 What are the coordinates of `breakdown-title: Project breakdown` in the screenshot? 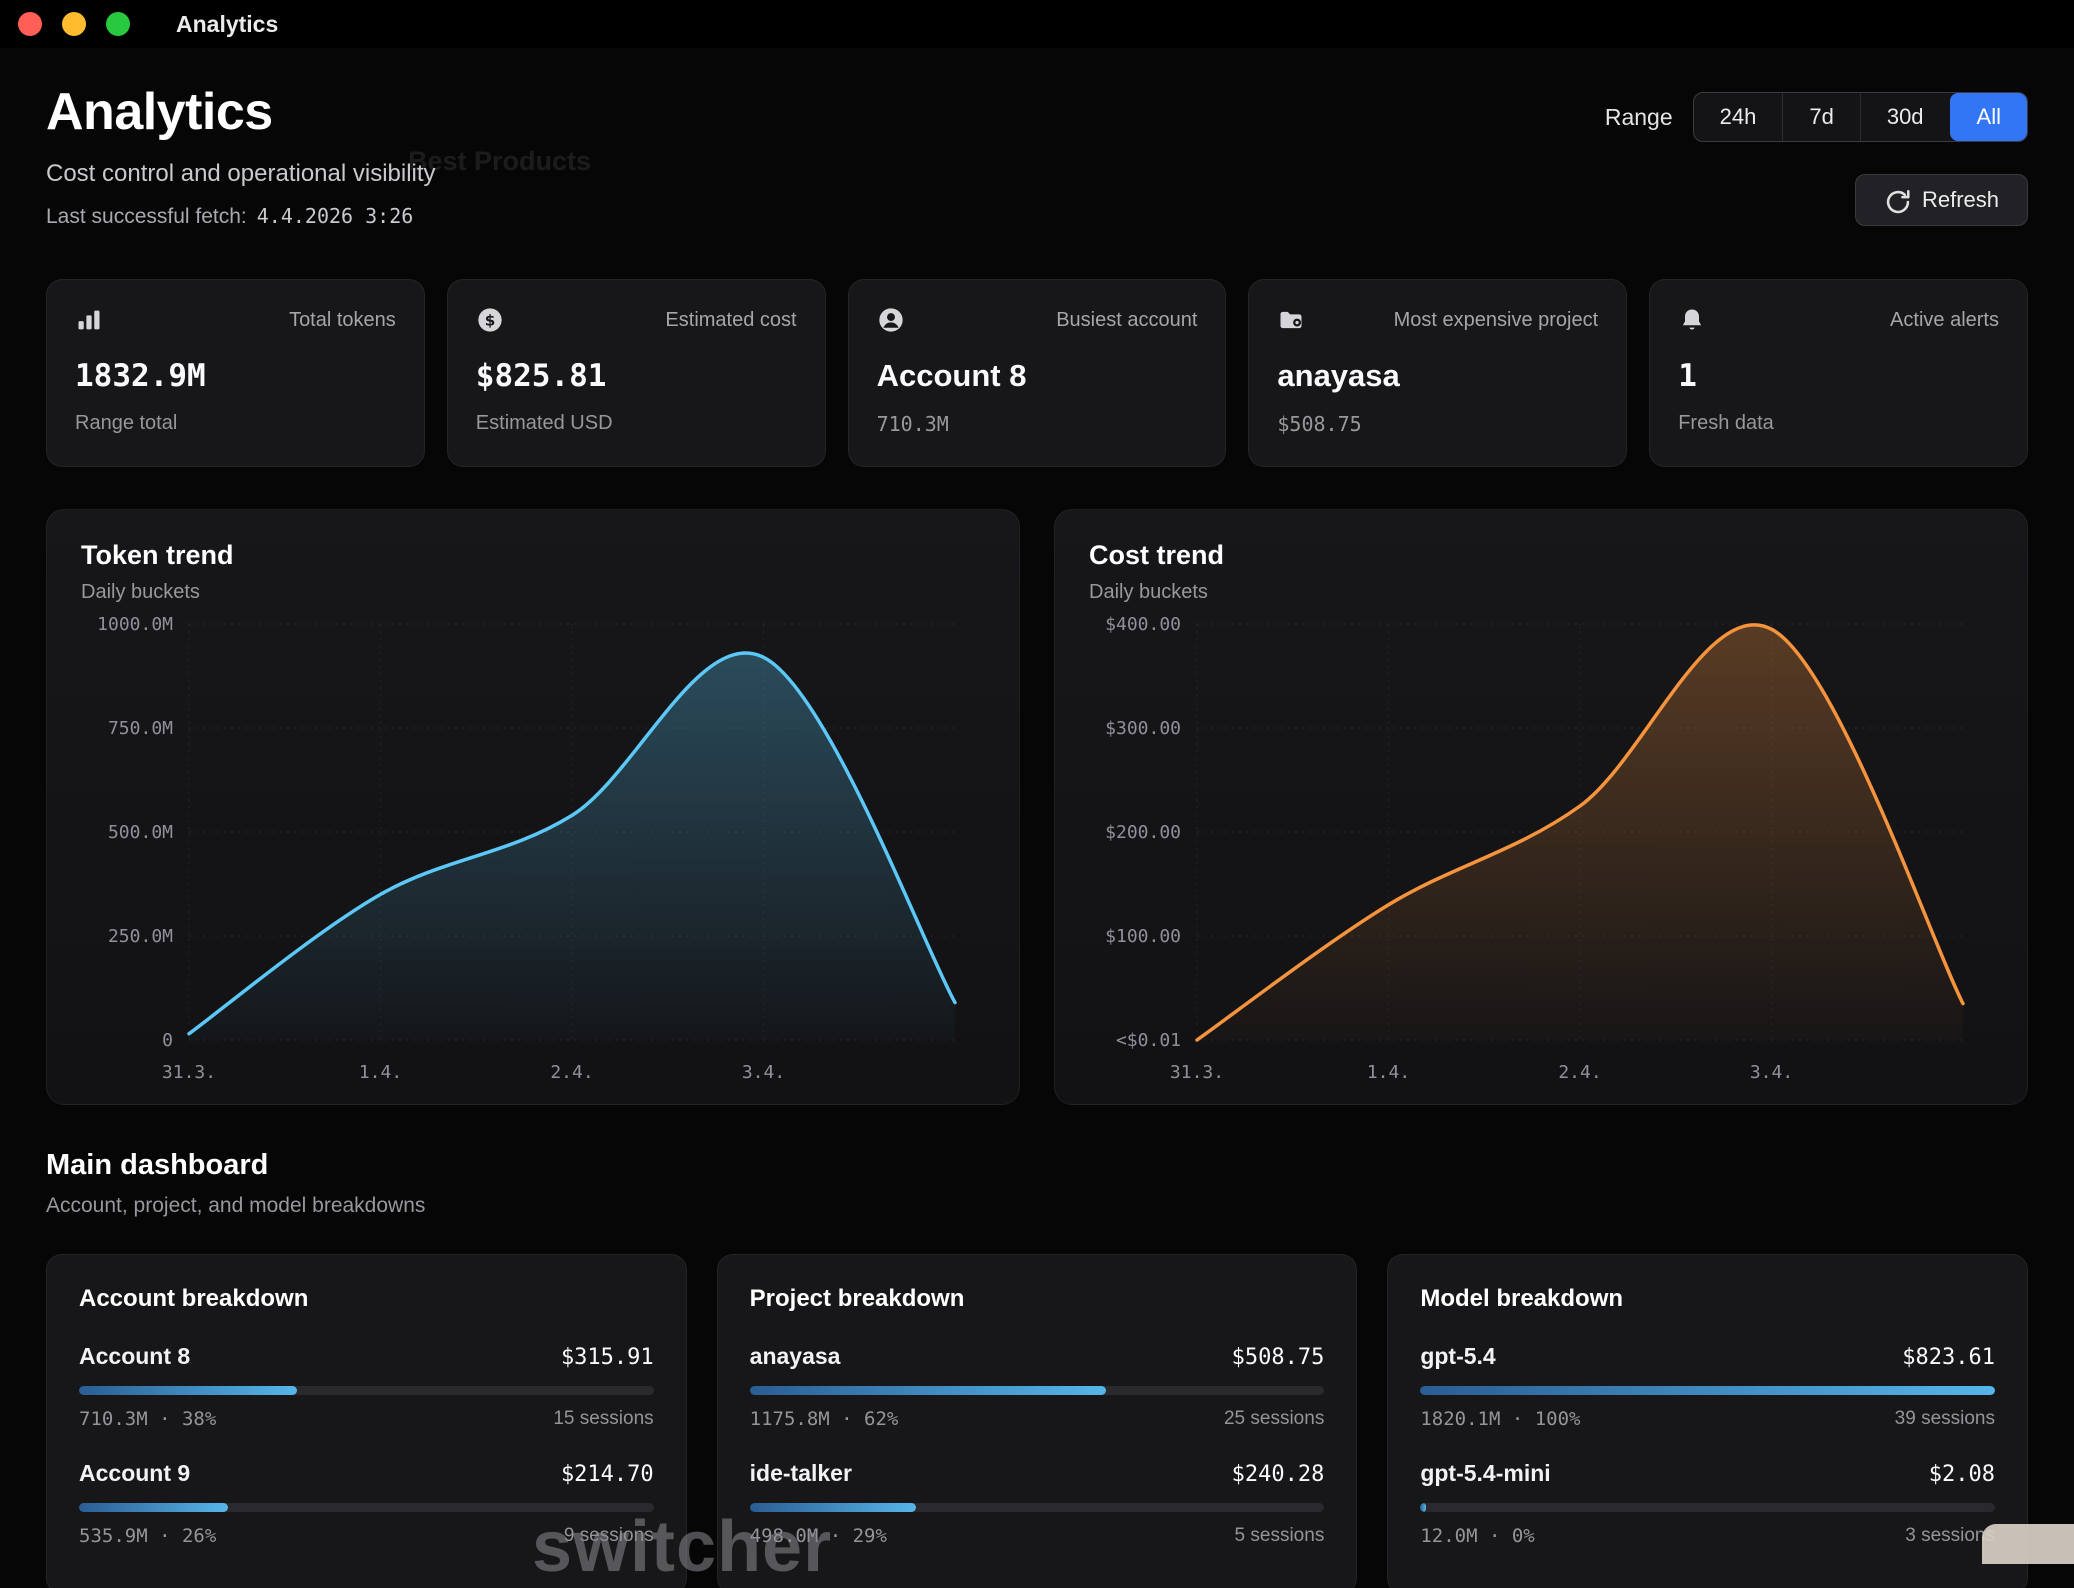 It's located at (1037, 1299).